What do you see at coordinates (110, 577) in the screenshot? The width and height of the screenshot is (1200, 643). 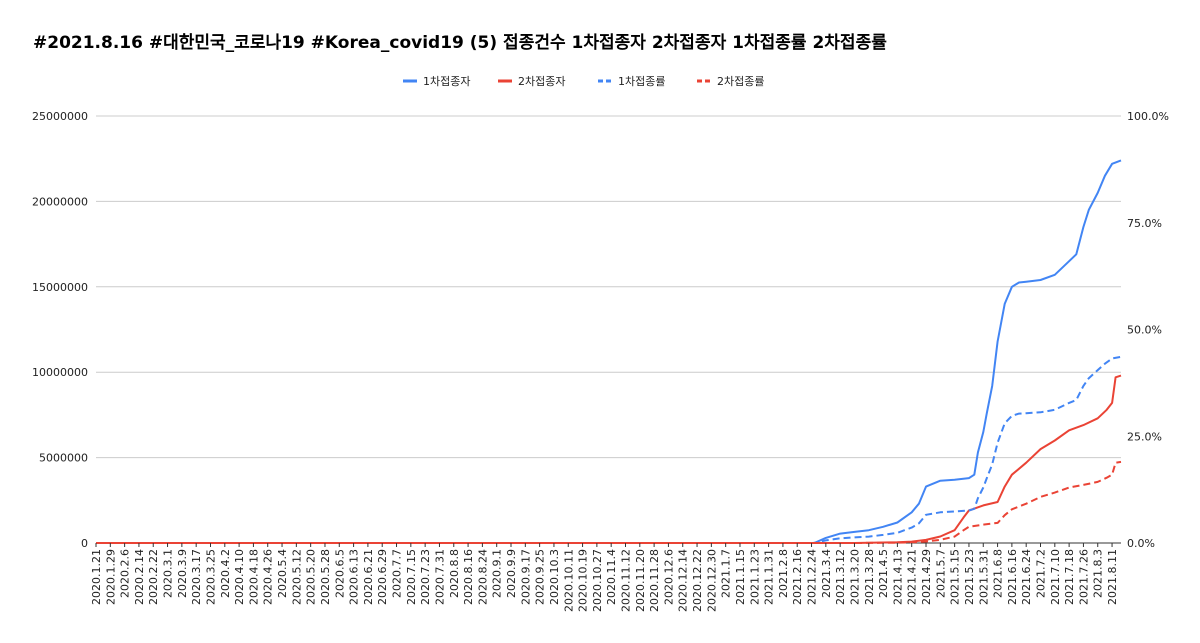 I see `x-tick-label: 2020.1.29` at bounding box center [110, 577].